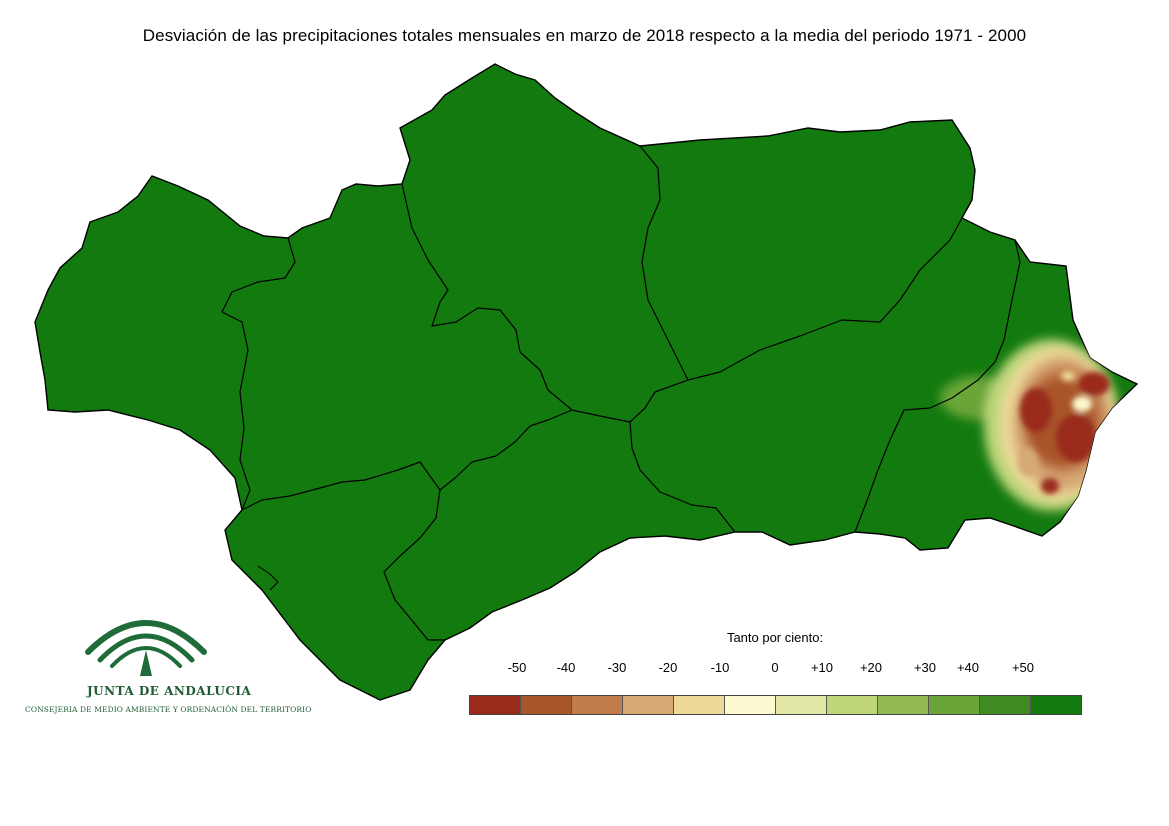 This screenshot has height=826, width=1169. Describe the element at coordinates (169, 691) in the screenshot. I see `logo-name: JUNTA DE ANDALUCIA` at that location.